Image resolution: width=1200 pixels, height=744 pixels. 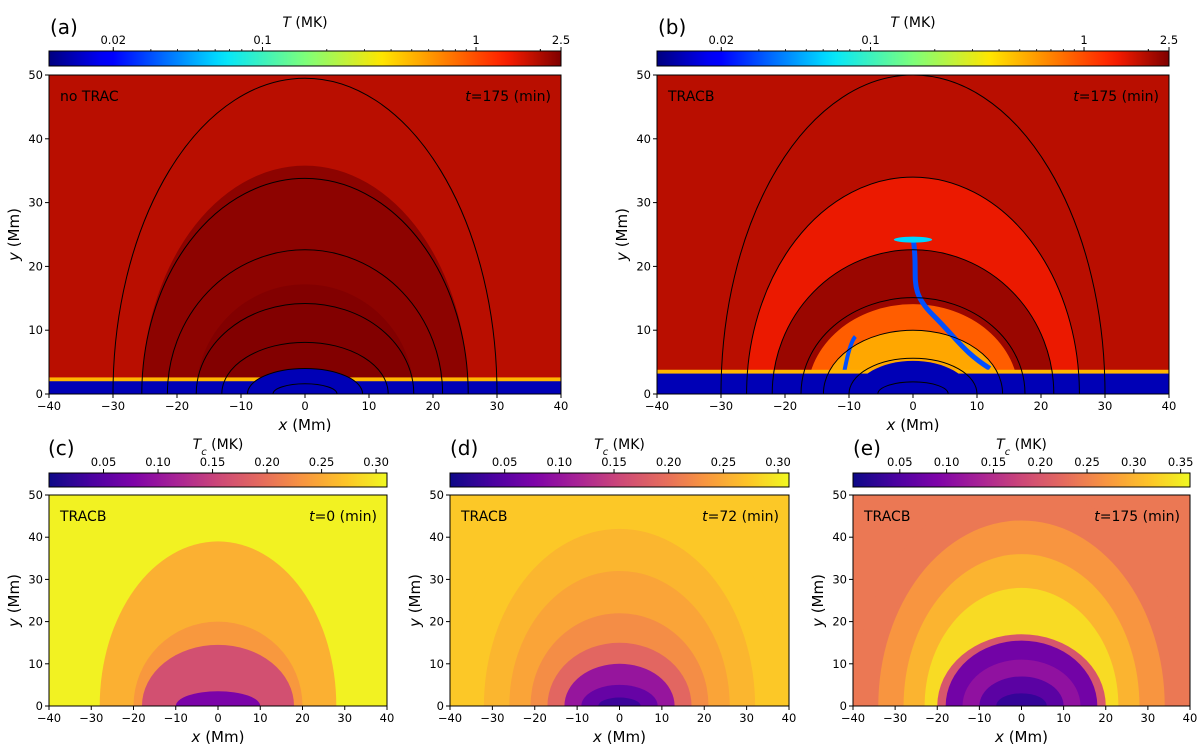 I want to click on condensation-strand, so click(x=951, y=304).